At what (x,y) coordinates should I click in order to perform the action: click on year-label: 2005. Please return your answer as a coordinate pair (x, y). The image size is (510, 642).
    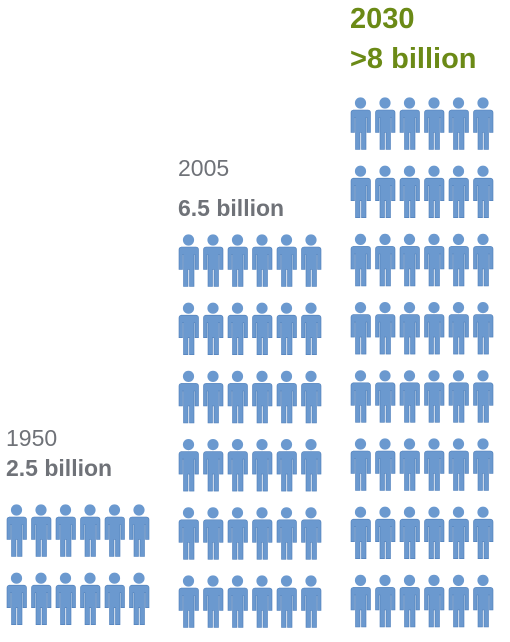
    Looking at the image, I should click on (204, 168).